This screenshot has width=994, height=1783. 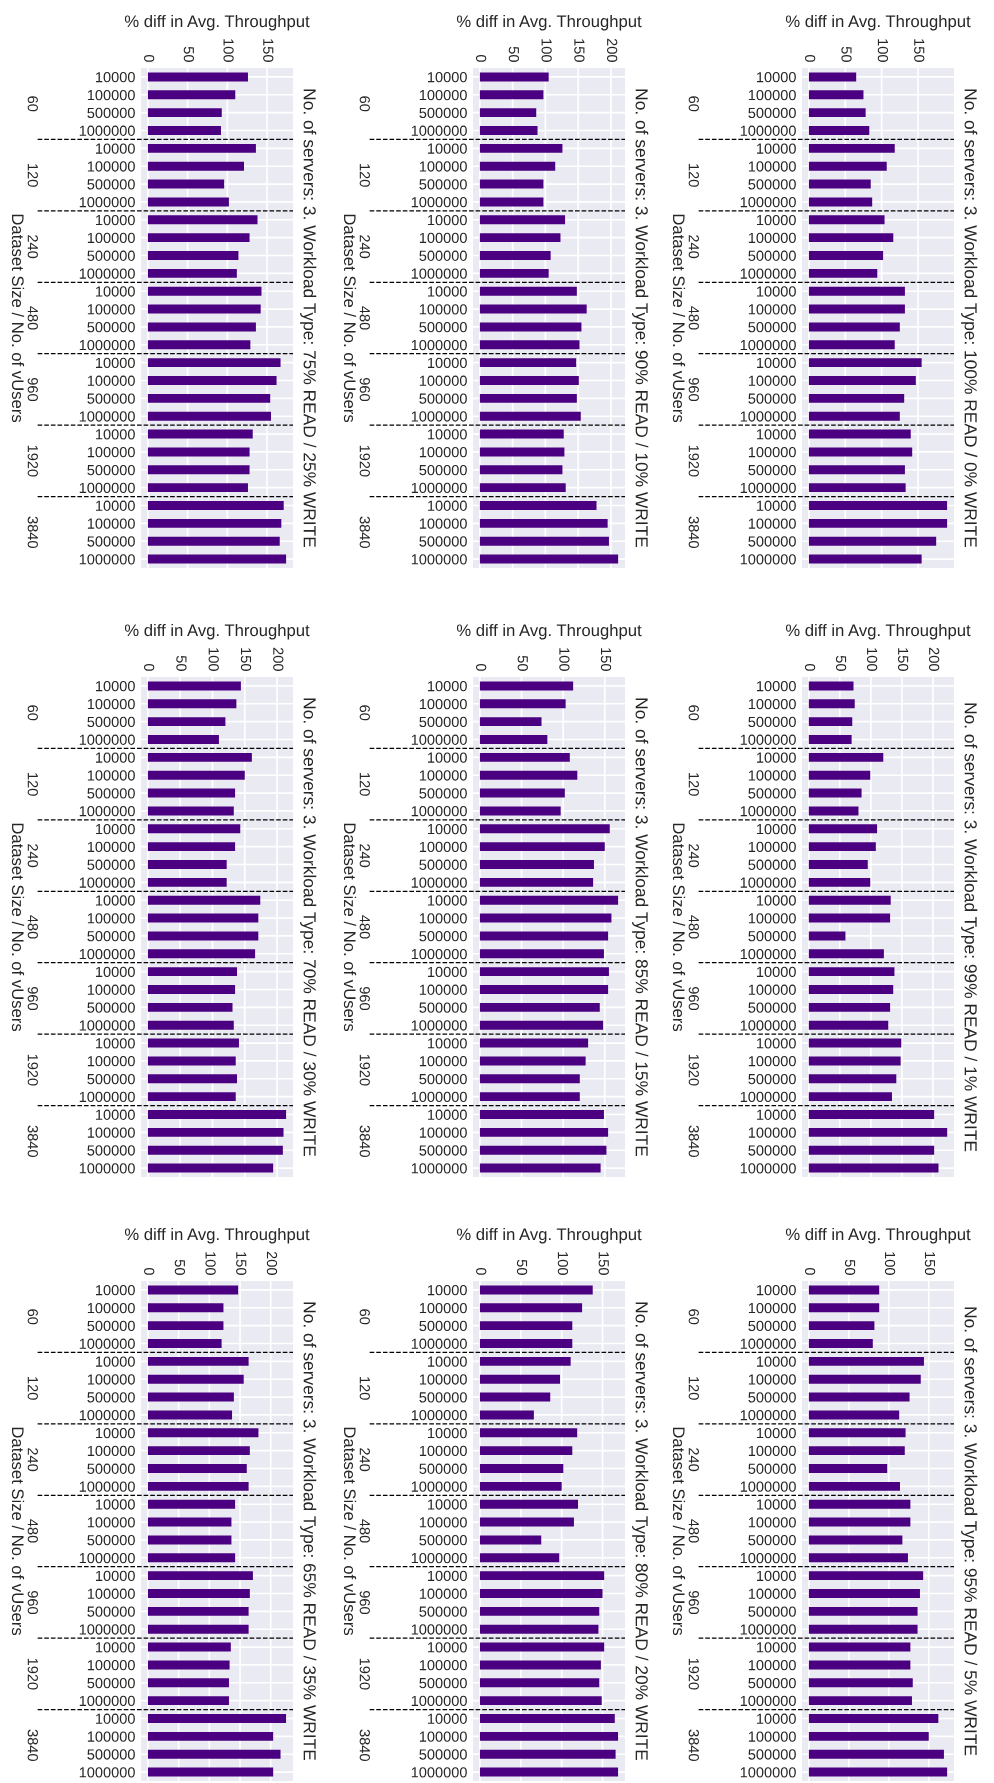 I want to click on text: 120, so click(x=364, y=1388).